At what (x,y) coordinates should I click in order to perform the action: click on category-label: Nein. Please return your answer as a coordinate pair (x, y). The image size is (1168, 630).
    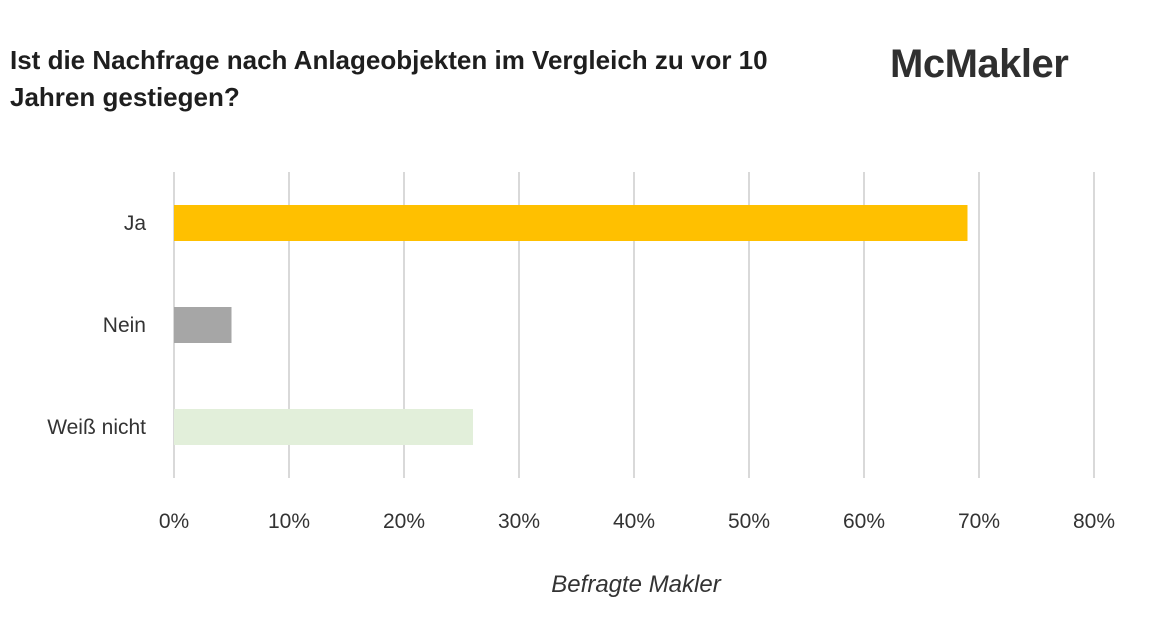
    Looking at the image, I should click on (124, 325).